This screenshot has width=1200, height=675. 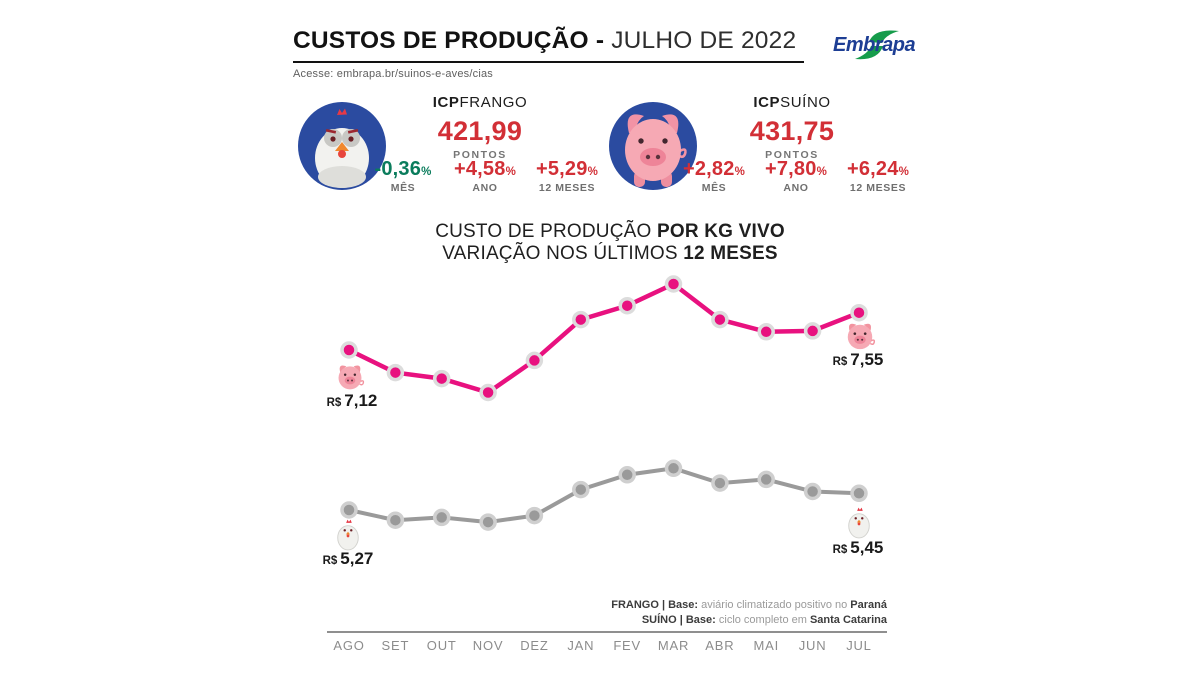 What do you see at coordinates (859, 645) in the screenshot?
I see `month-label: JUL` at bounding box center [859, 645].